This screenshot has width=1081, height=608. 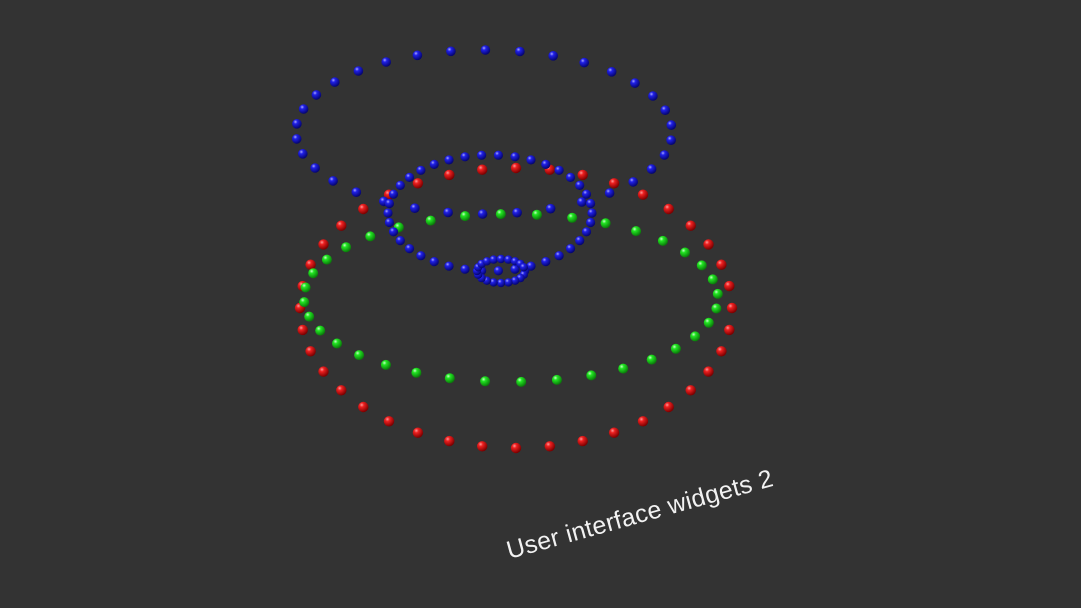 I want to click on blue-small-ring, so click(x=501, y=271).